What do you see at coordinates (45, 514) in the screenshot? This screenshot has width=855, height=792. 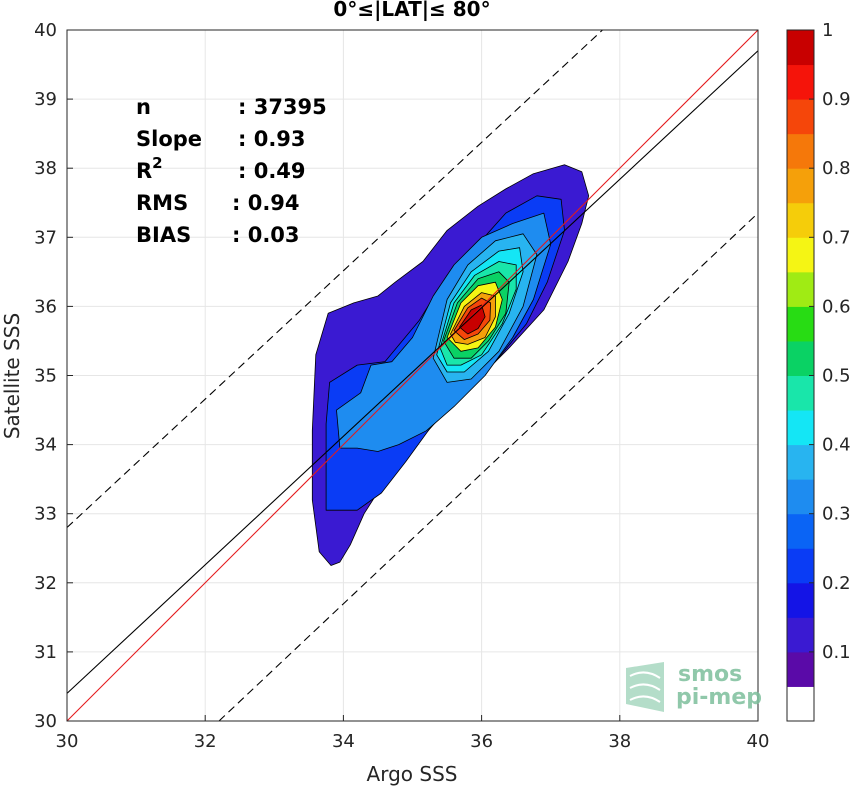 I see `y-tick-label: 33` at bounding box center [45, 514].